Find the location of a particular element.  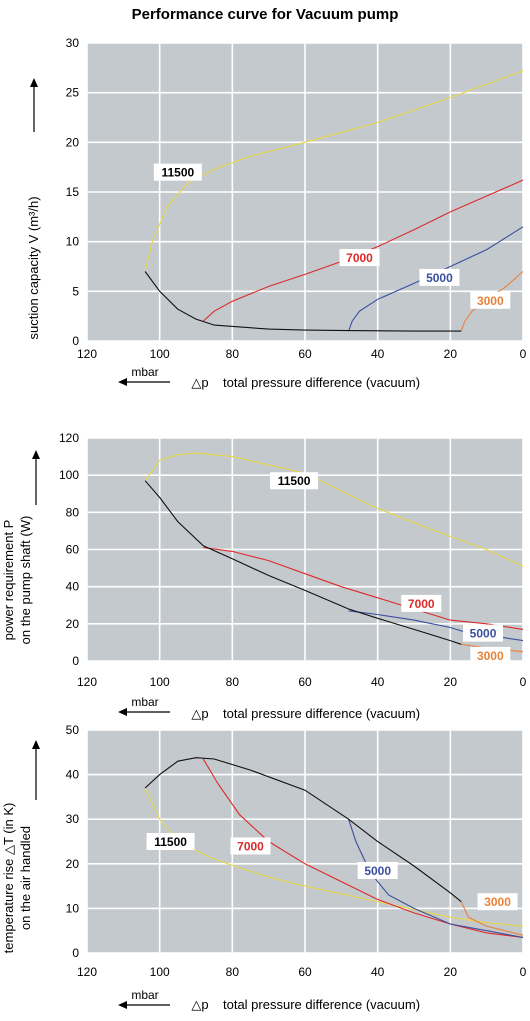

y-axis-label-line2: on the air handled is located at coordinates (25, 878).